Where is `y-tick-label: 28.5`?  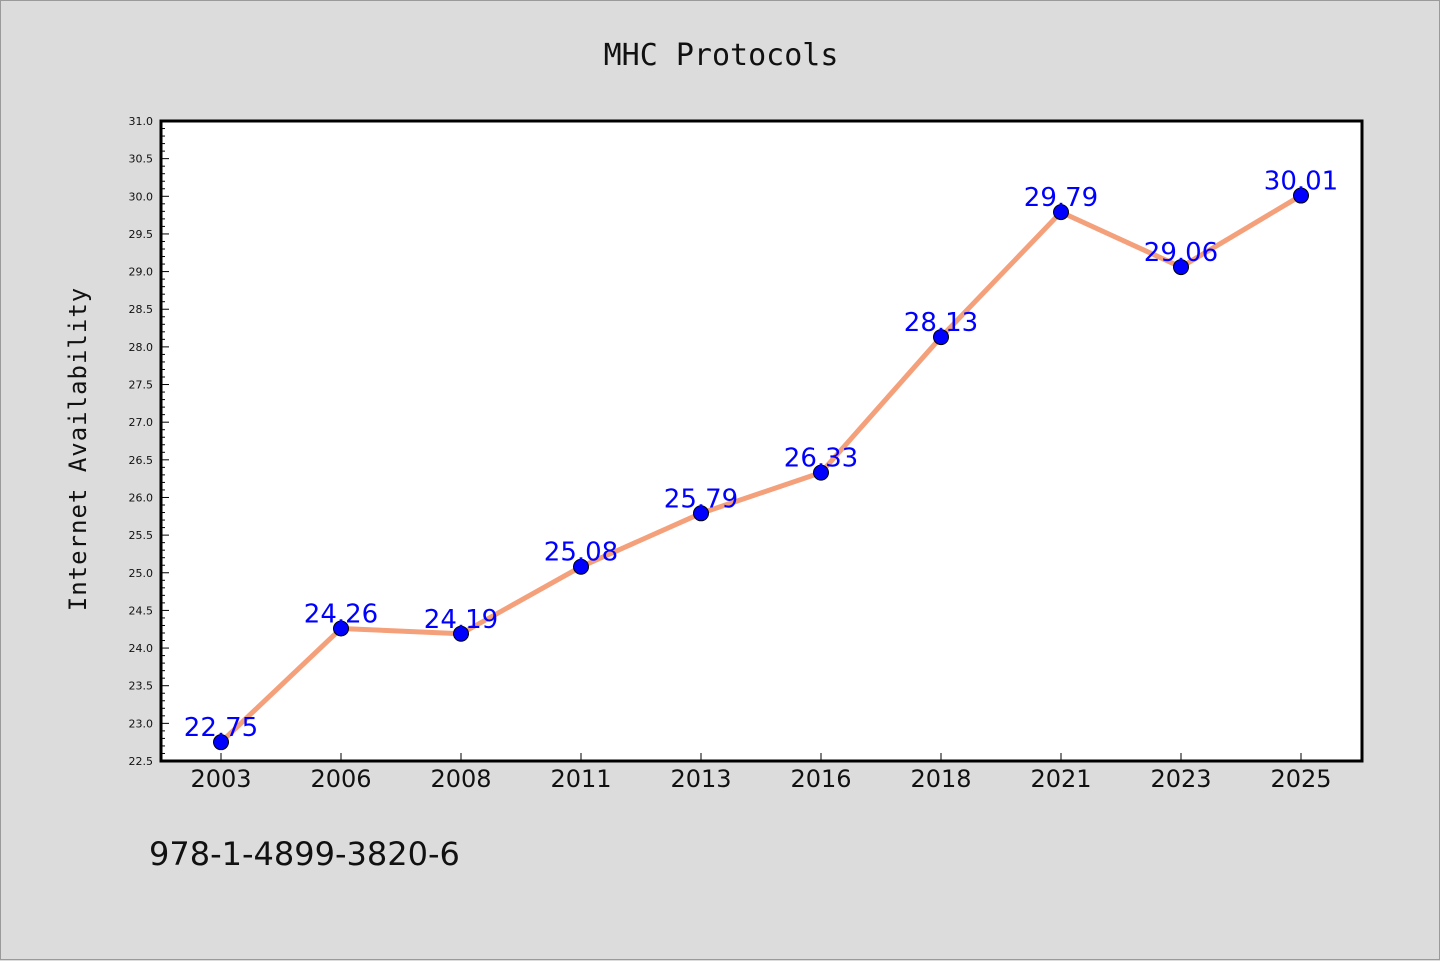
y-tick-label: 28.5 is located at coordinates (141, 309).